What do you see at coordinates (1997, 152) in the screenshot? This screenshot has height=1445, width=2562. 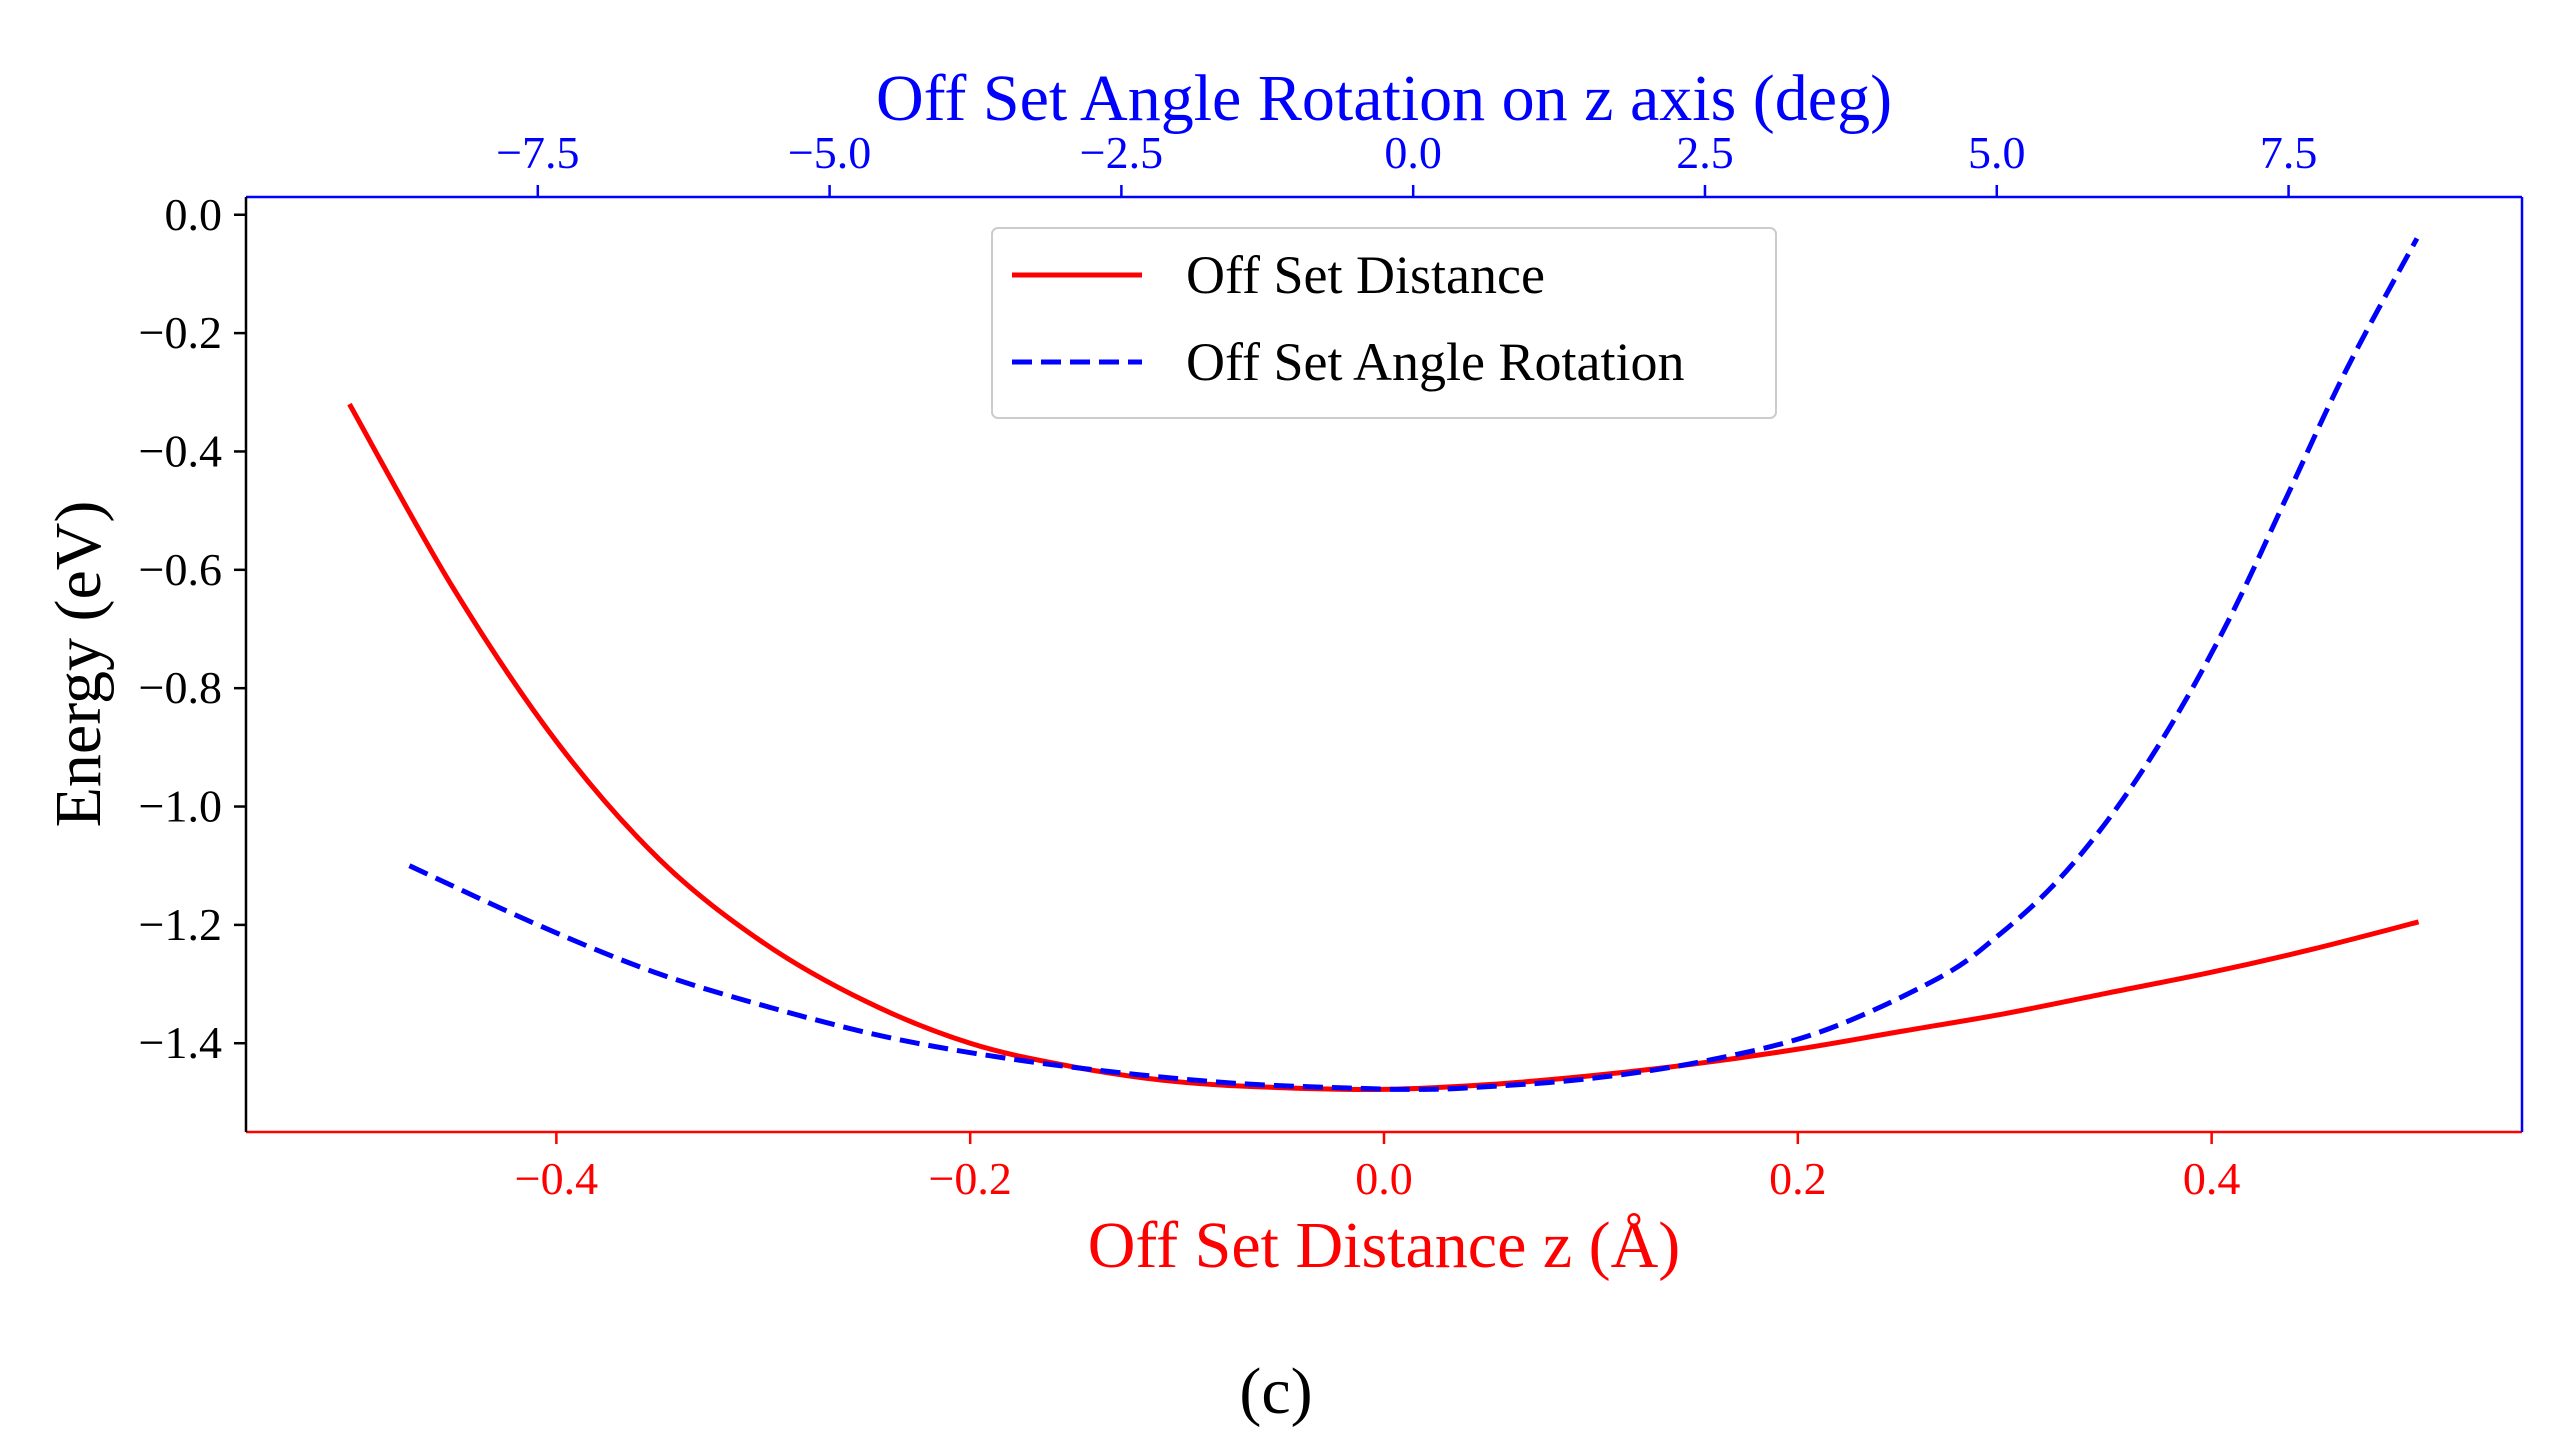 I see `x-top-tick-label: 5.0` at bounding box center [1997, 152].